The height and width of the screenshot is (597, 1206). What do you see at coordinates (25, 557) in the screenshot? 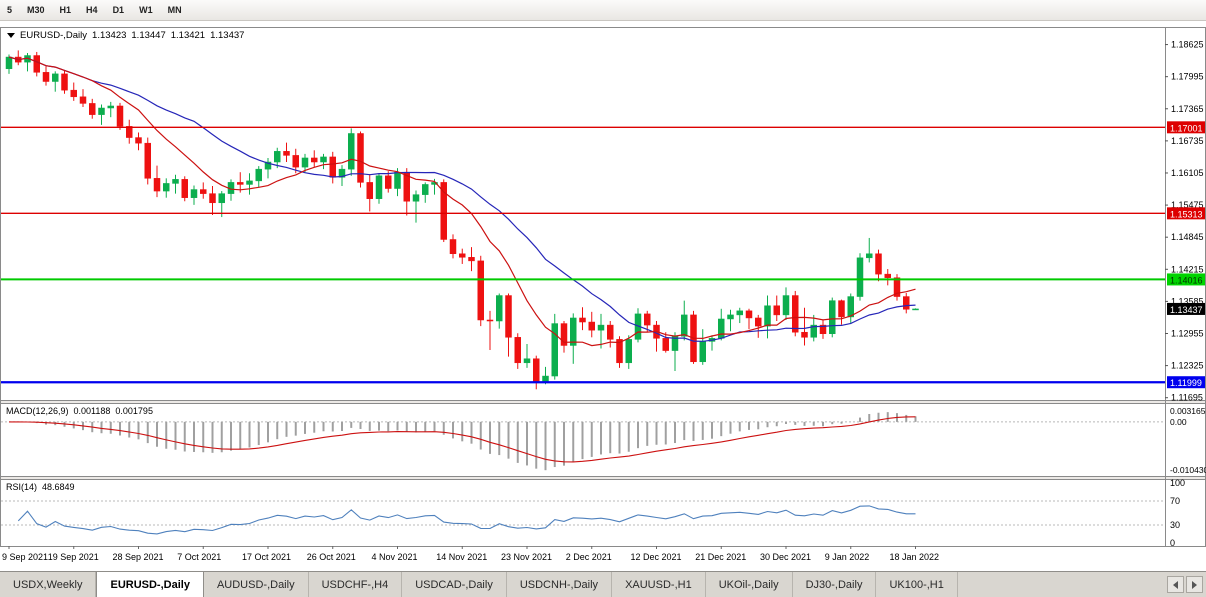
I see `svg-text: 9 Sep 2021` at bounding box center [25, 557].